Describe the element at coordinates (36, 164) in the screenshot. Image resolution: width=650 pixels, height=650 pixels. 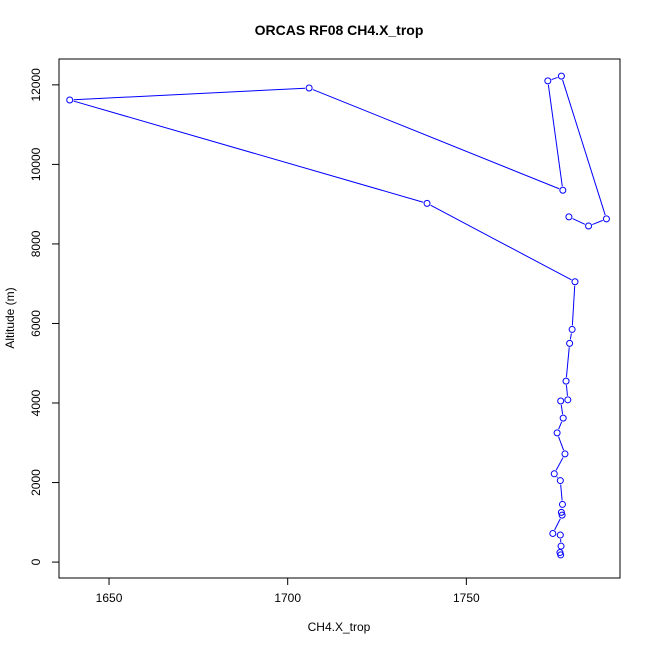
I see `y-tick-label: 10000` at that location.